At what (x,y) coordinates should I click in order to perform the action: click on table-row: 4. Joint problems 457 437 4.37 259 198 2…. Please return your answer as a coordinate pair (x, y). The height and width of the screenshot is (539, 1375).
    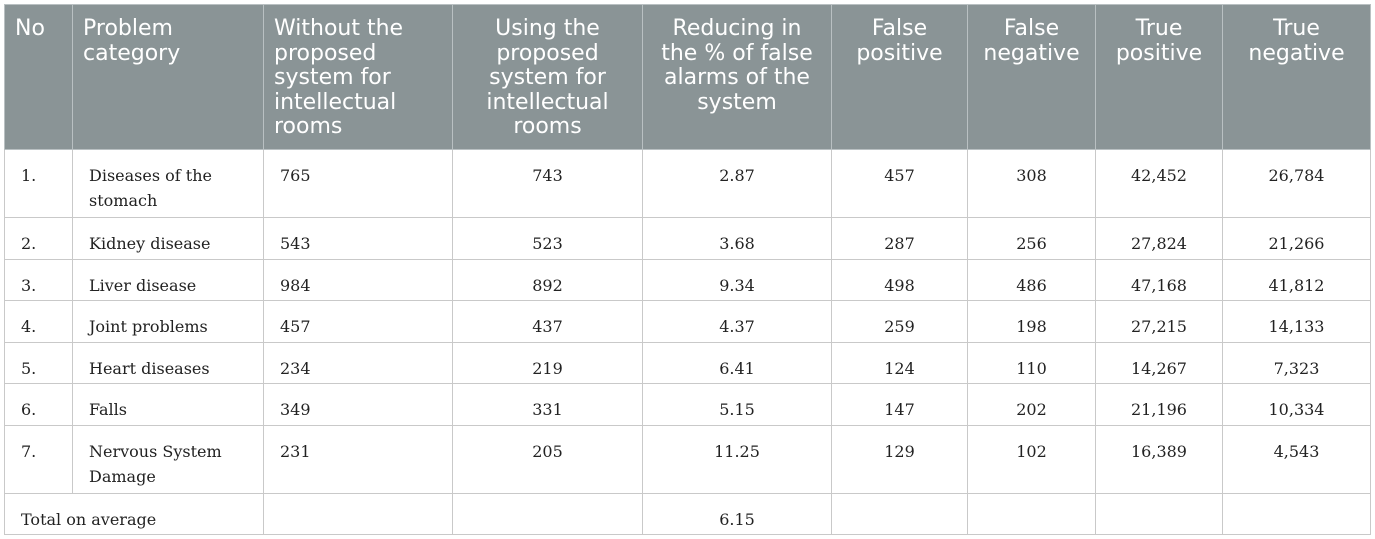
    Looking at the image, I should click on (687, 321).